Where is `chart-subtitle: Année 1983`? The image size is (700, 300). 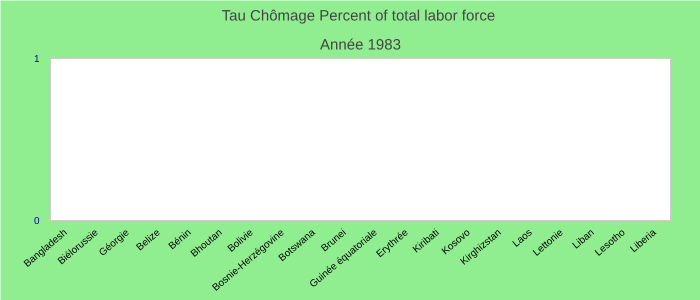 chart-subtitle: Année 1983 is located at coordinates (360, 45).